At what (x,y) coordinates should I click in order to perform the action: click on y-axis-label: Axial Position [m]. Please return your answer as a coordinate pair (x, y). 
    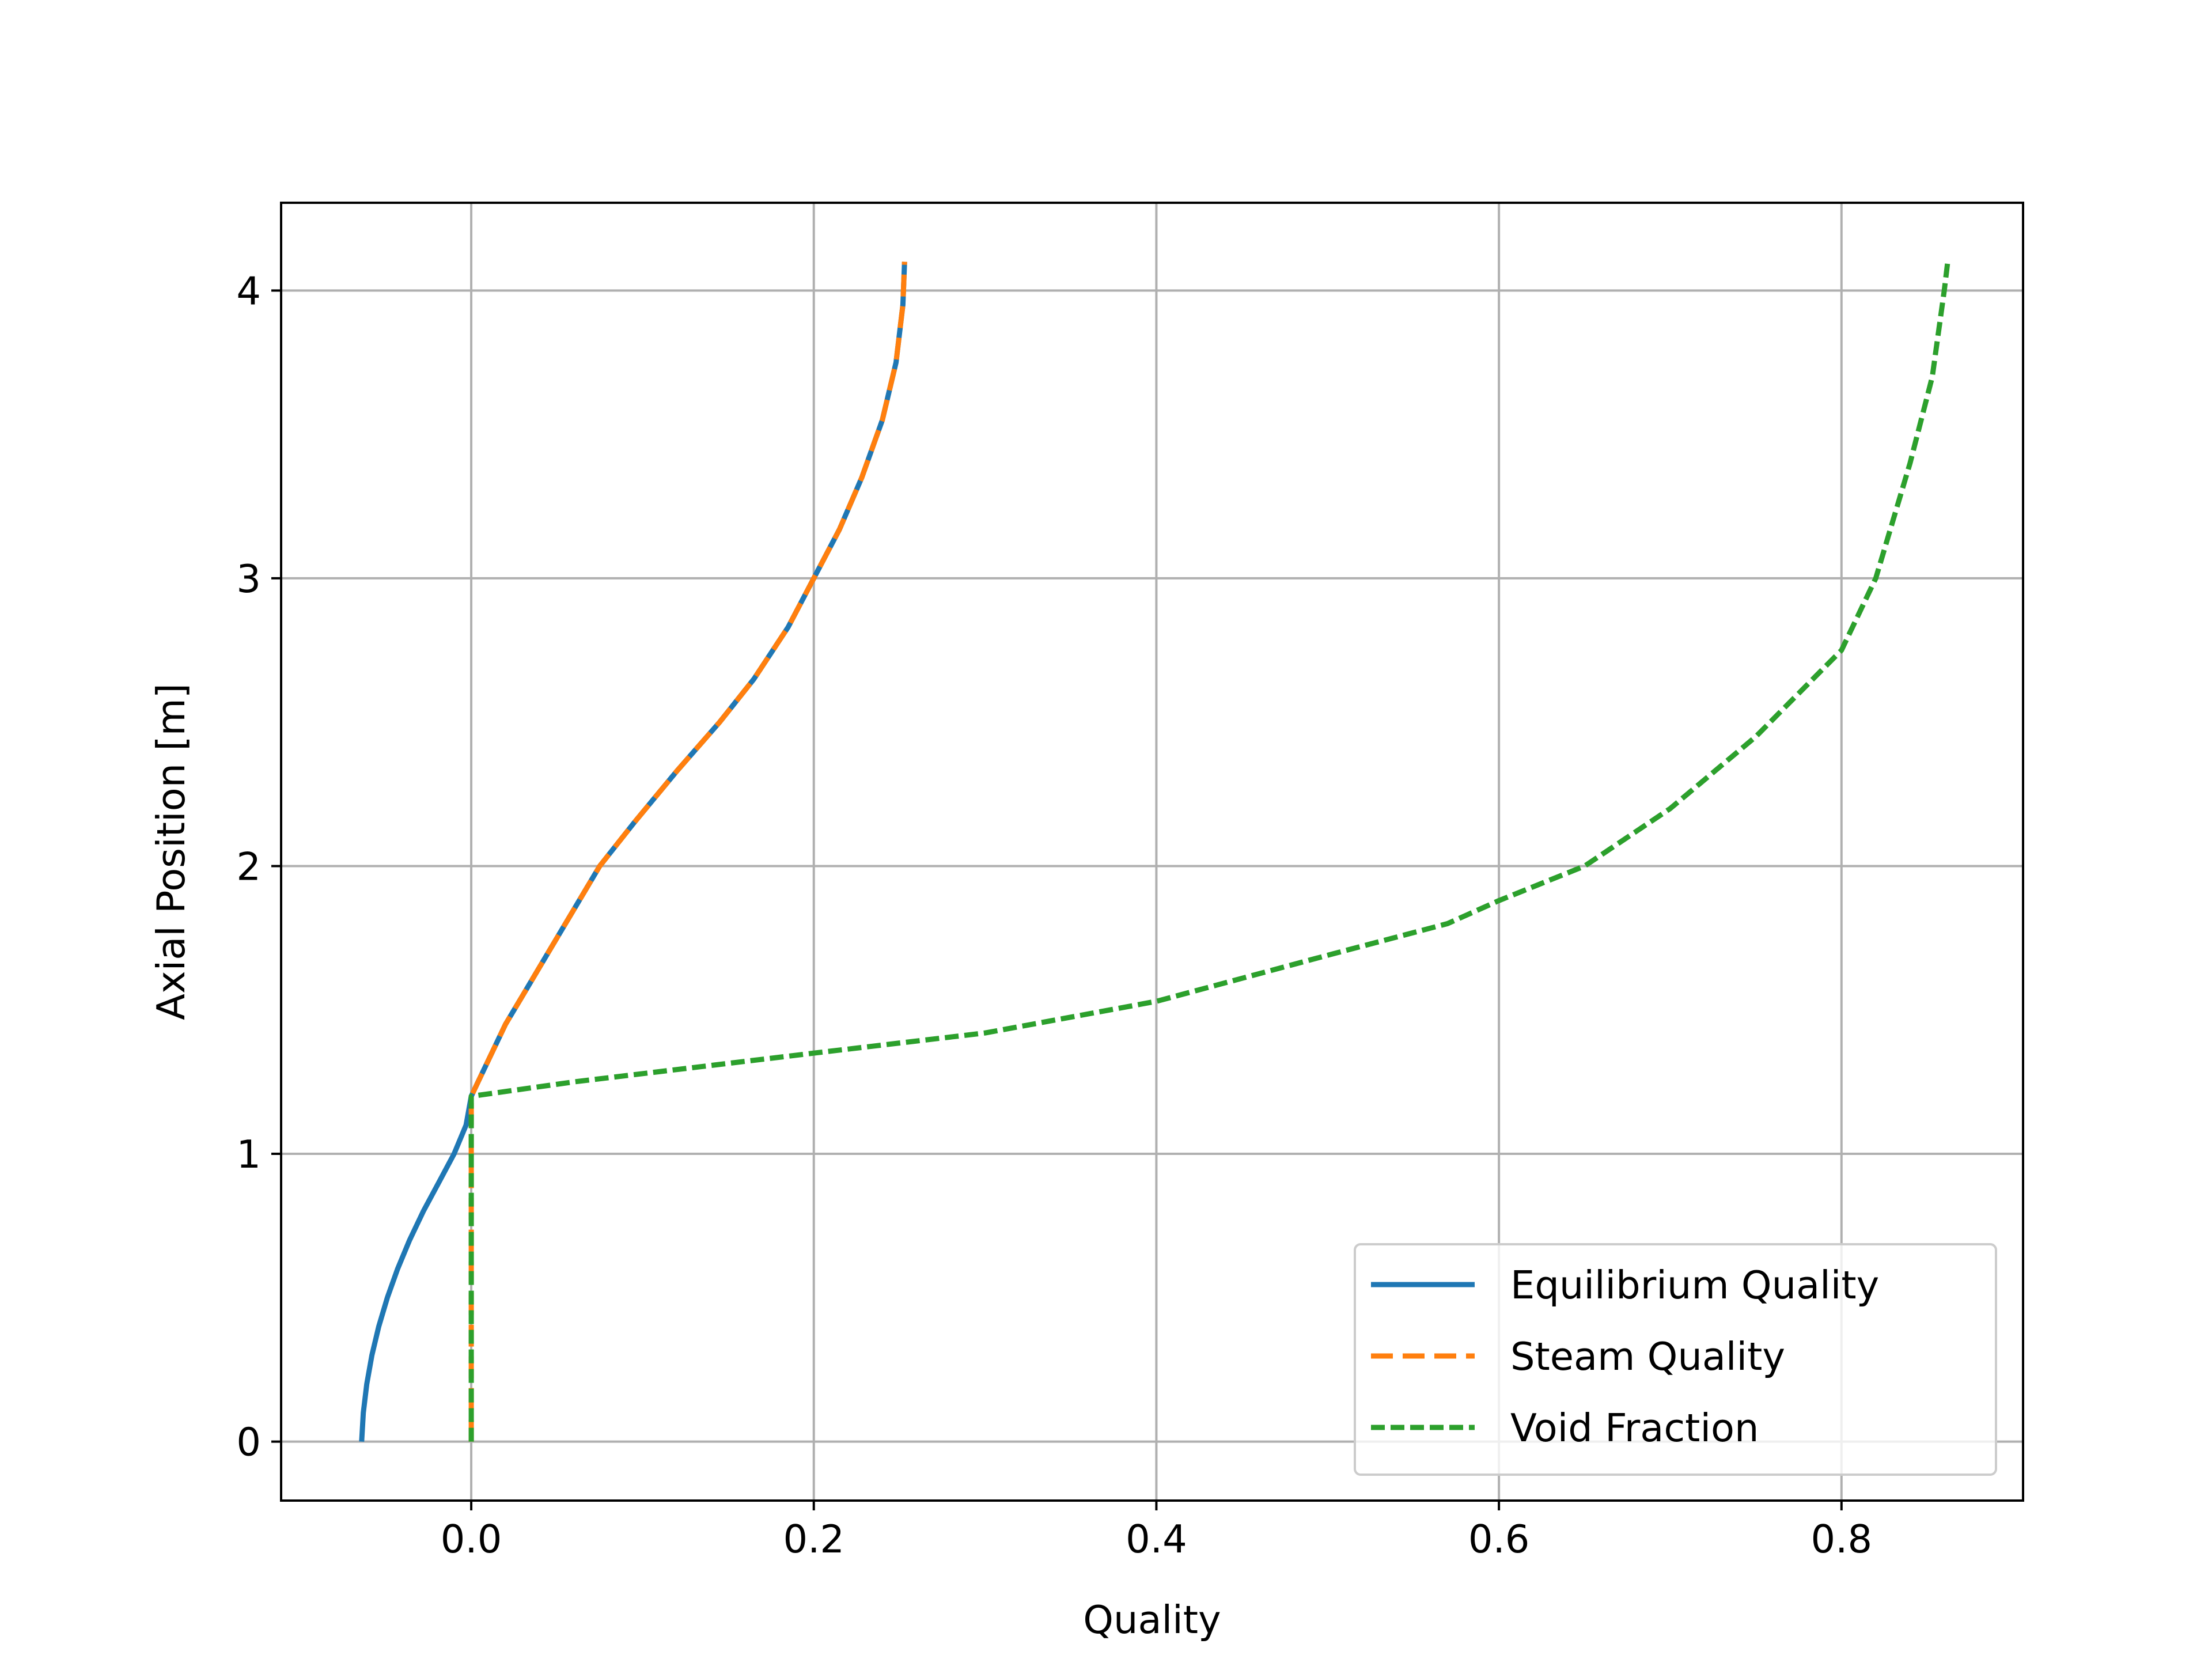
    Looking at the image, I should click on (171, 851).